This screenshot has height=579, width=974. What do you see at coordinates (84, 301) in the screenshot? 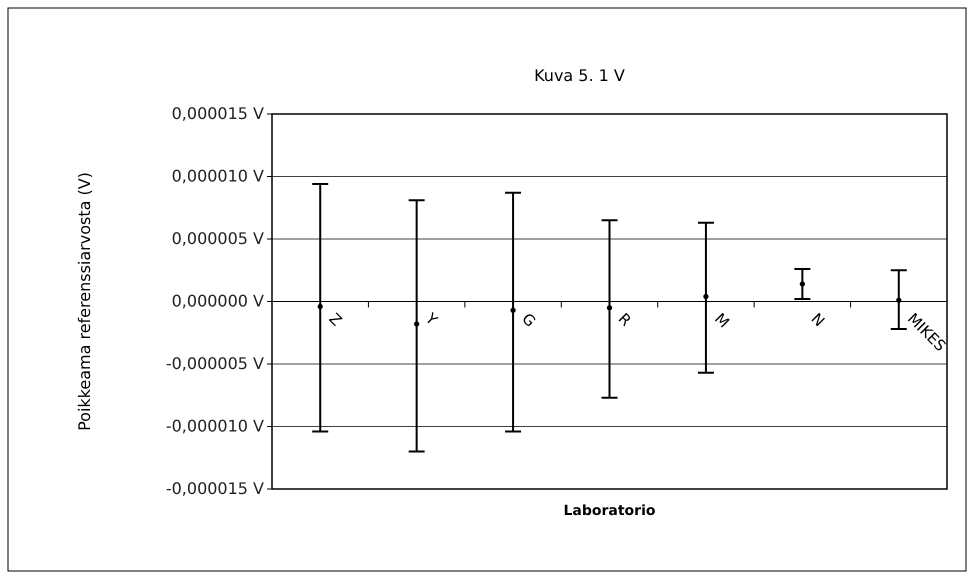
I see `y-axis-title: Poikkeama referenssiarvosta (V)` at bounding box center [84, 301].